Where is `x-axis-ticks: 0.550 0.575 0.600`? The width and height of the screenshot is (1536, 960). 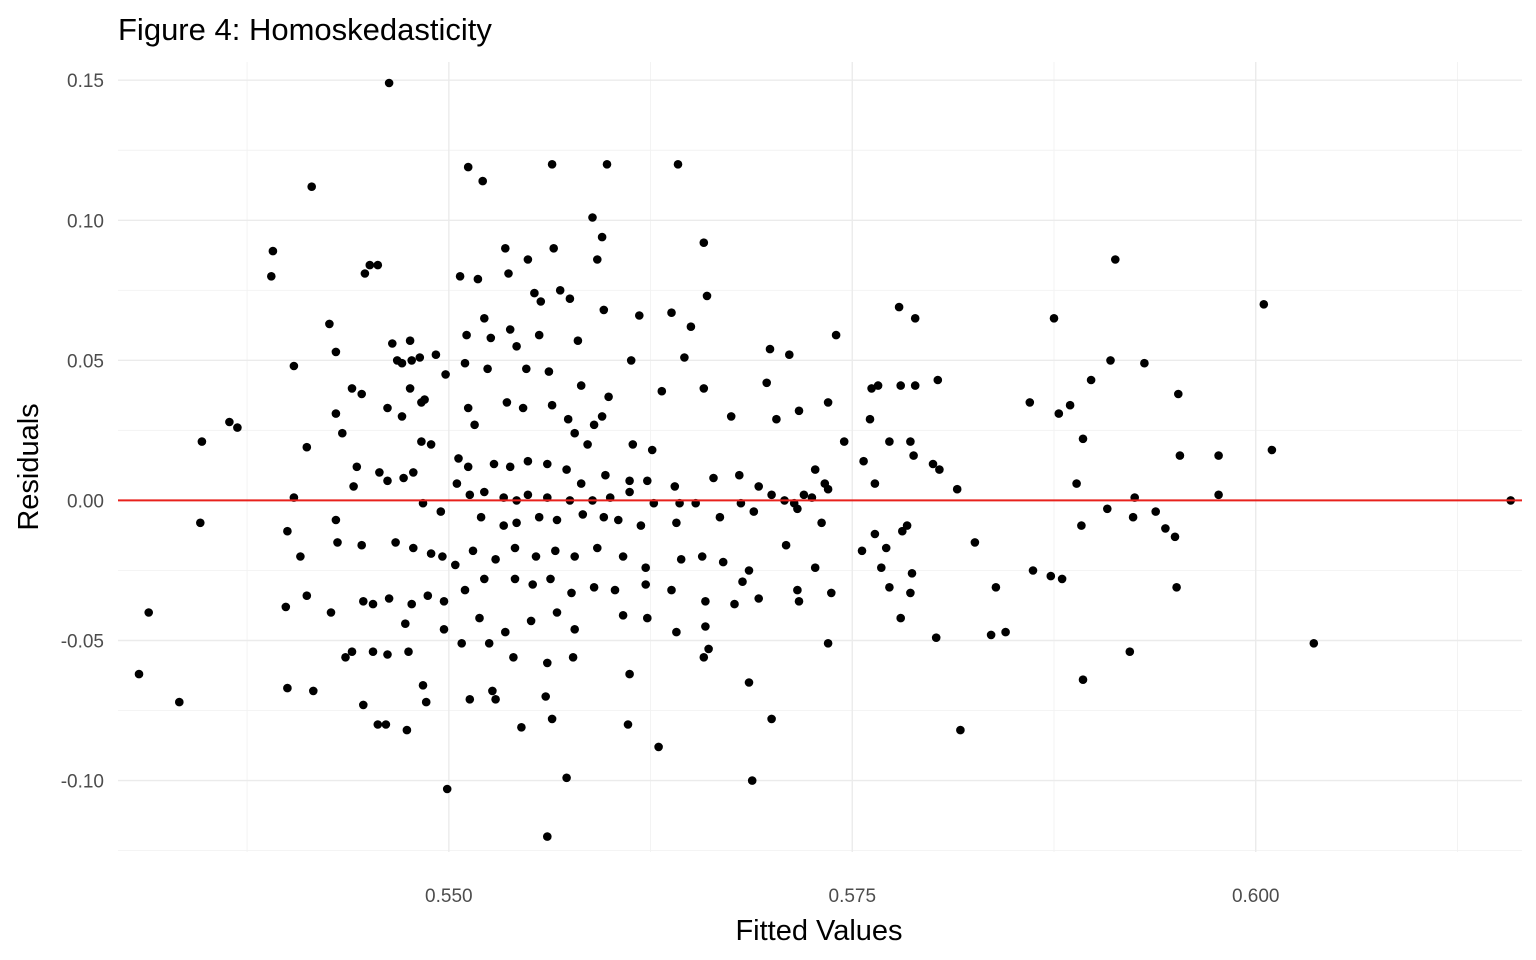 x-axis-ticks: 0.550 0.575 0.600 is located at coordinates (852, 896).